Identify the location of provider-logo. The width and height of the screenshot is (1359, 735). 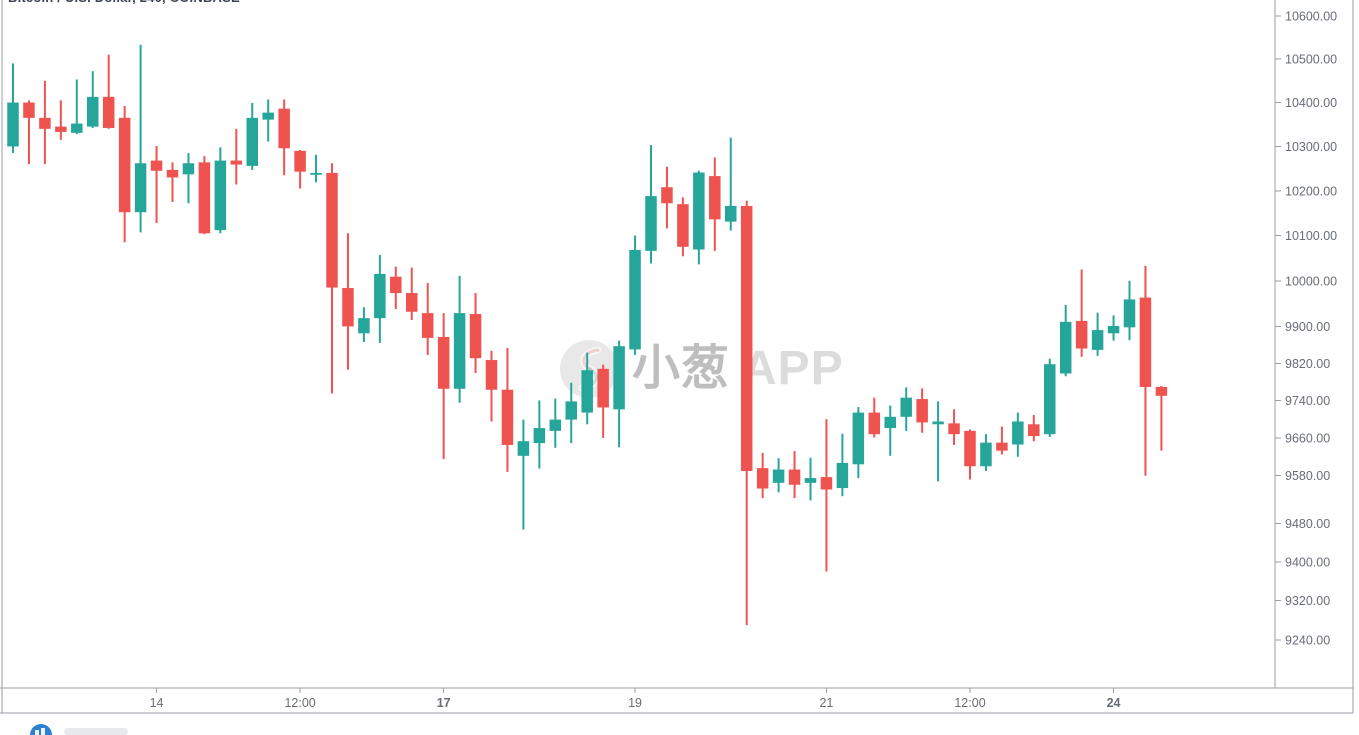
(78, 729).